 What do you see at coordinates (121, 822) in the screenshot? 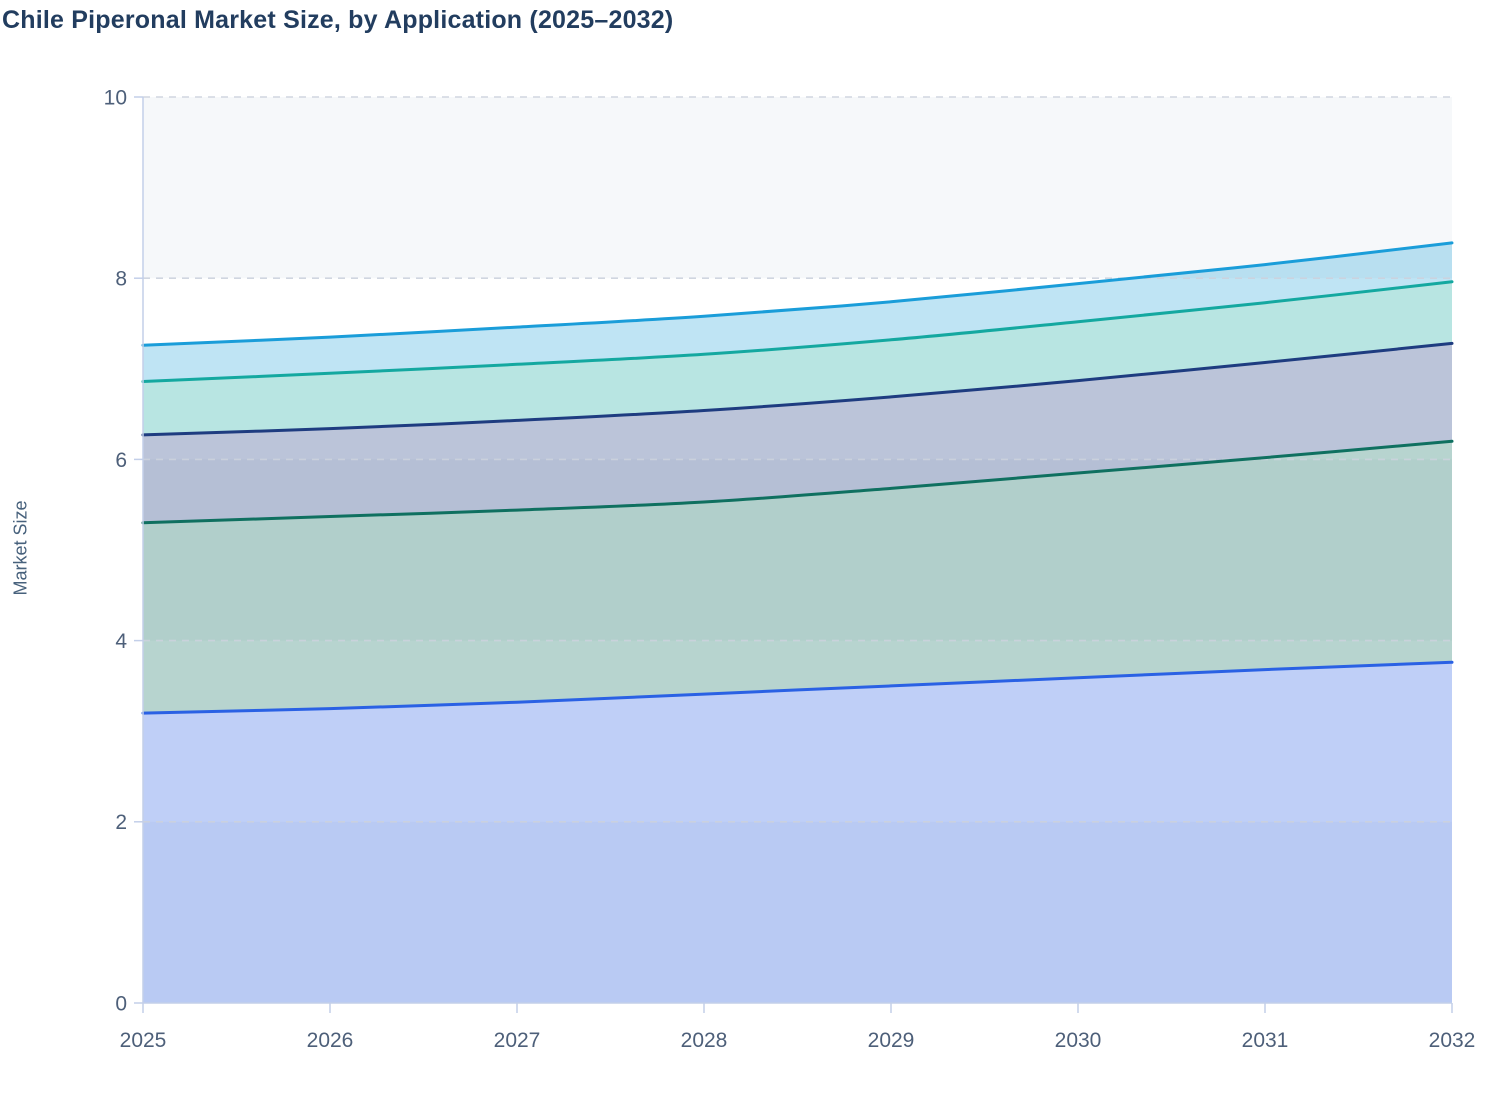
I see `y-tick-label: 2` at bounding box center [121, 822].